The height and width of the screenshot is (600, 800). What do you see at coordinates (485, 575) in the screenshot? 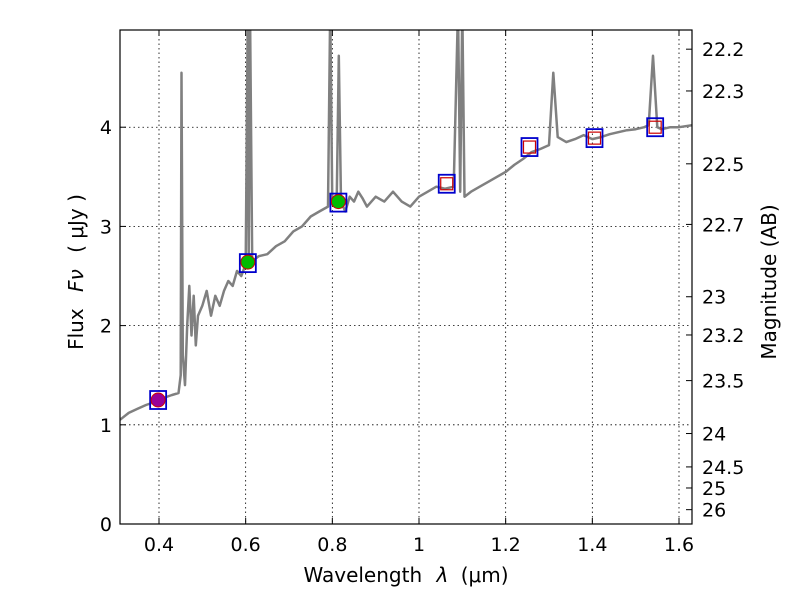
I see `x-axis-label-unit: (μm)` at bounding box center [485, 575].